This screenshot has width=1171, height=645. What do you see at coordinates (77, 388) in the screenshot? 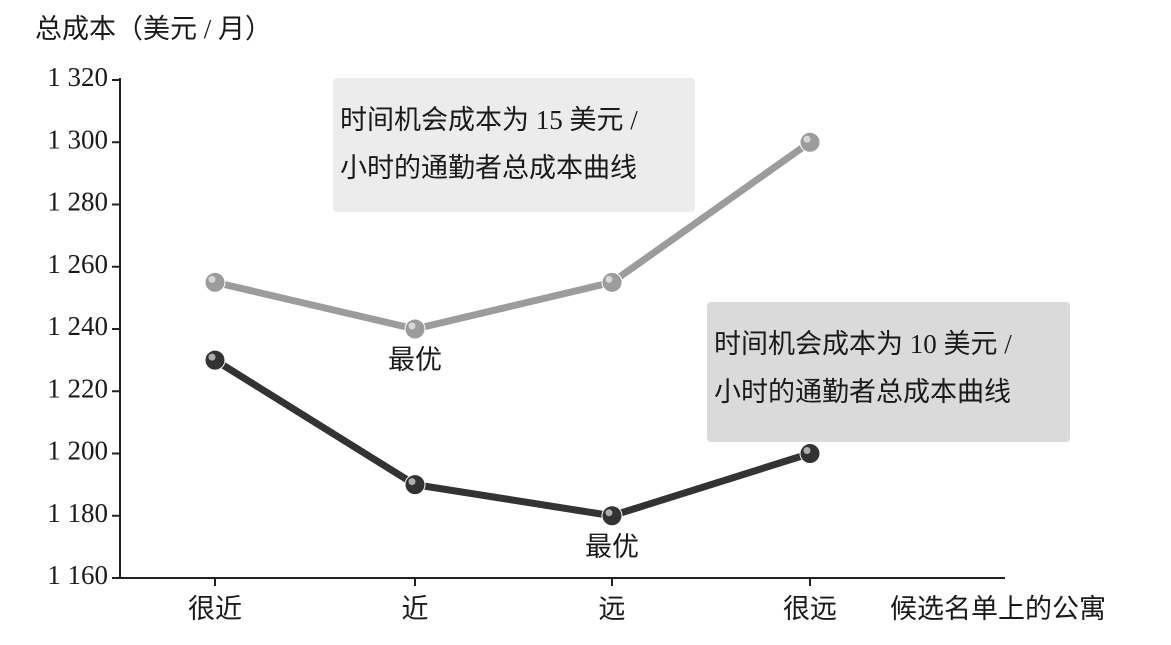
I see `y-tick-label: 1 220` at bounding box center [77, 388].